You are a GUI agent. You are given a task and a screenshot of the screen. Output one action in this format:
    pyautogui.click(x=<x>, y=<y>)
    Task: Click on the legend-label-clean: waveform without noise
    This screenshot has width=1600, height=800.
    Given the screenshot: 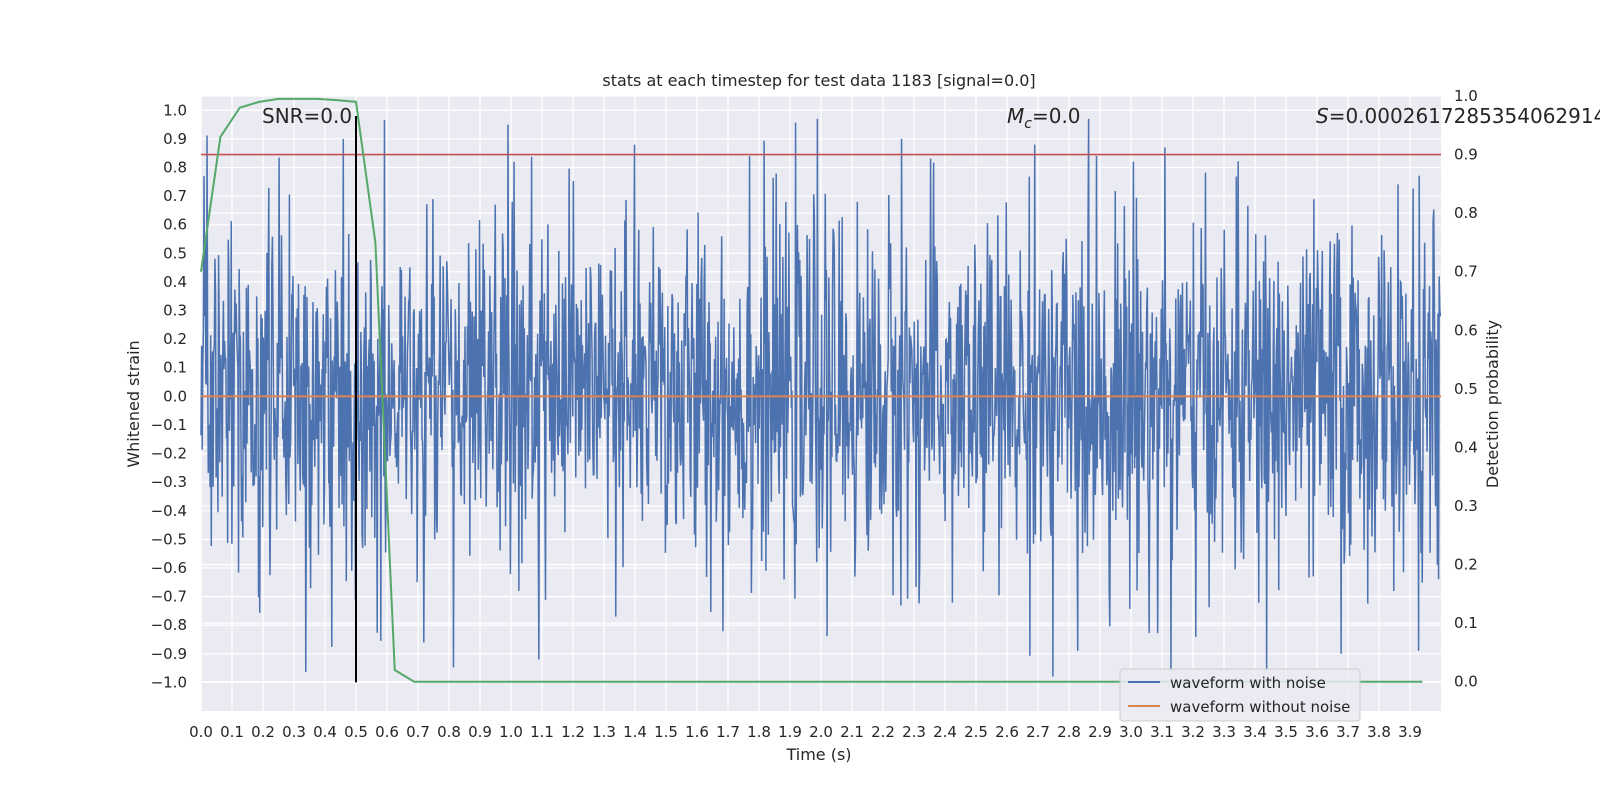 What is the action you would take?
    pyautogui.click(x=1260, y=707)
    